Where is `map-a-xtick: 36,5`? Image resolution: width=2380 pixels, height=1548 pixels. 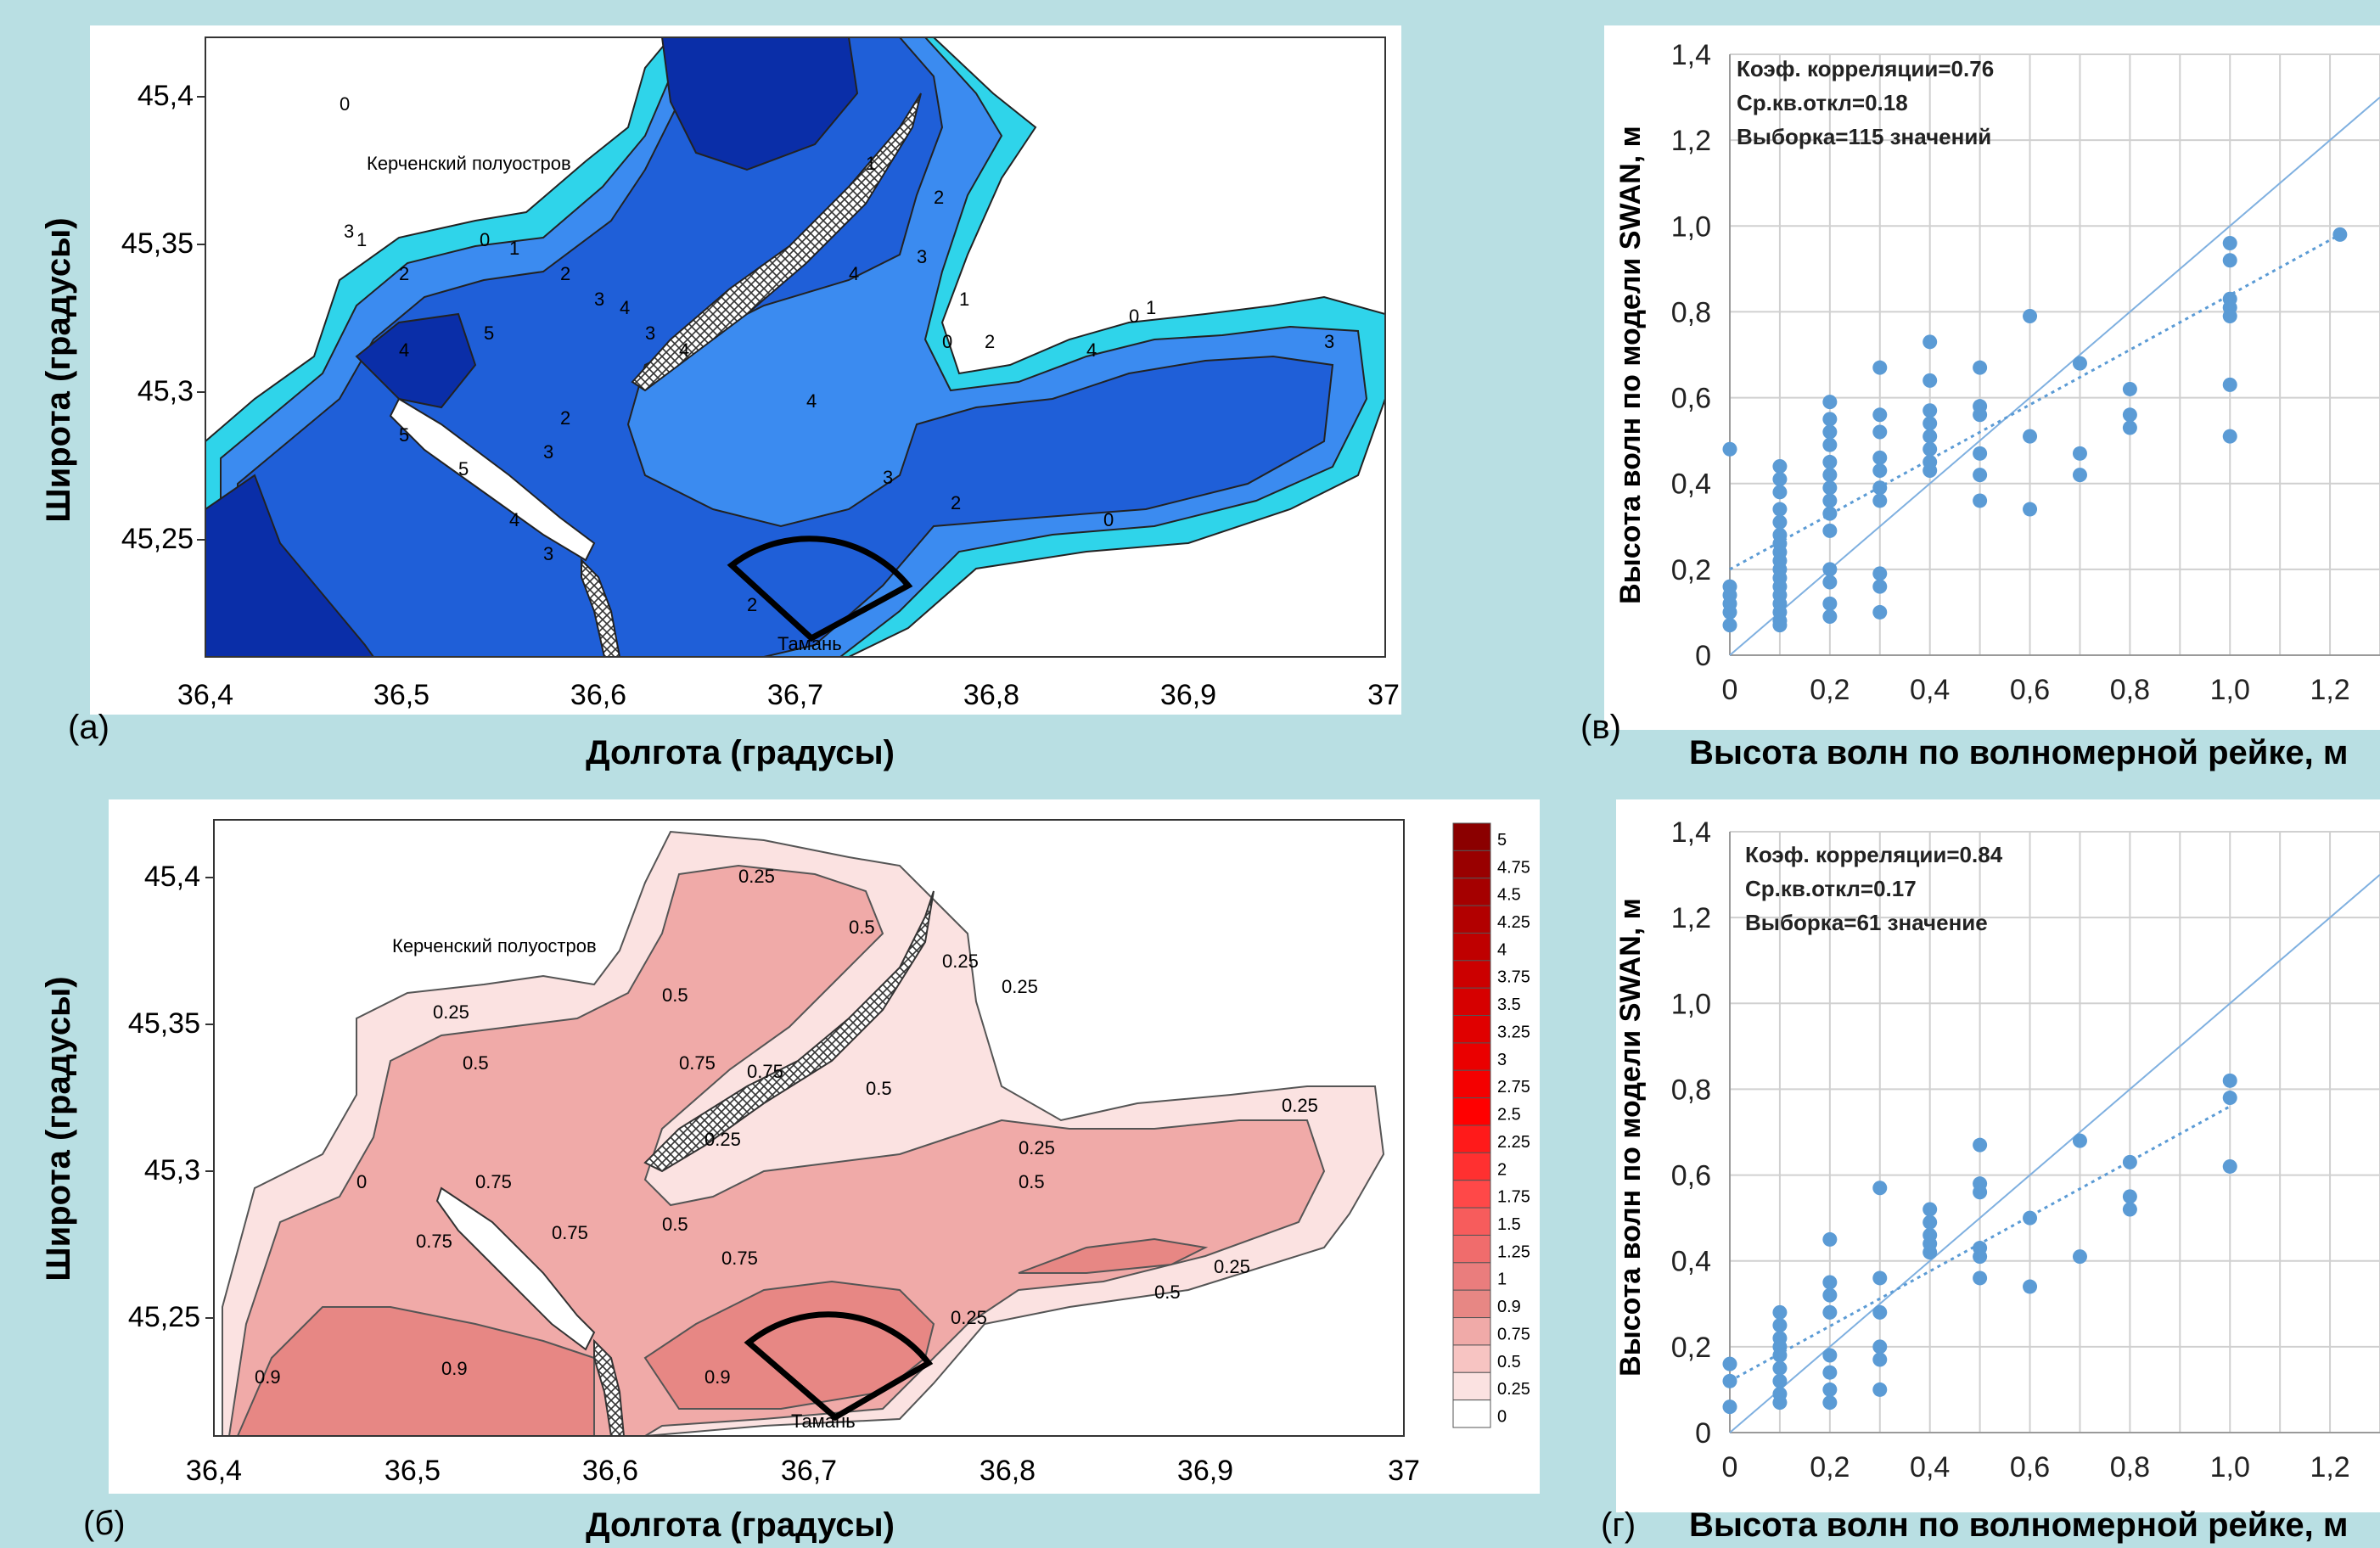 map-a-xtick: 36,5 is located at coordinates (401, 695).